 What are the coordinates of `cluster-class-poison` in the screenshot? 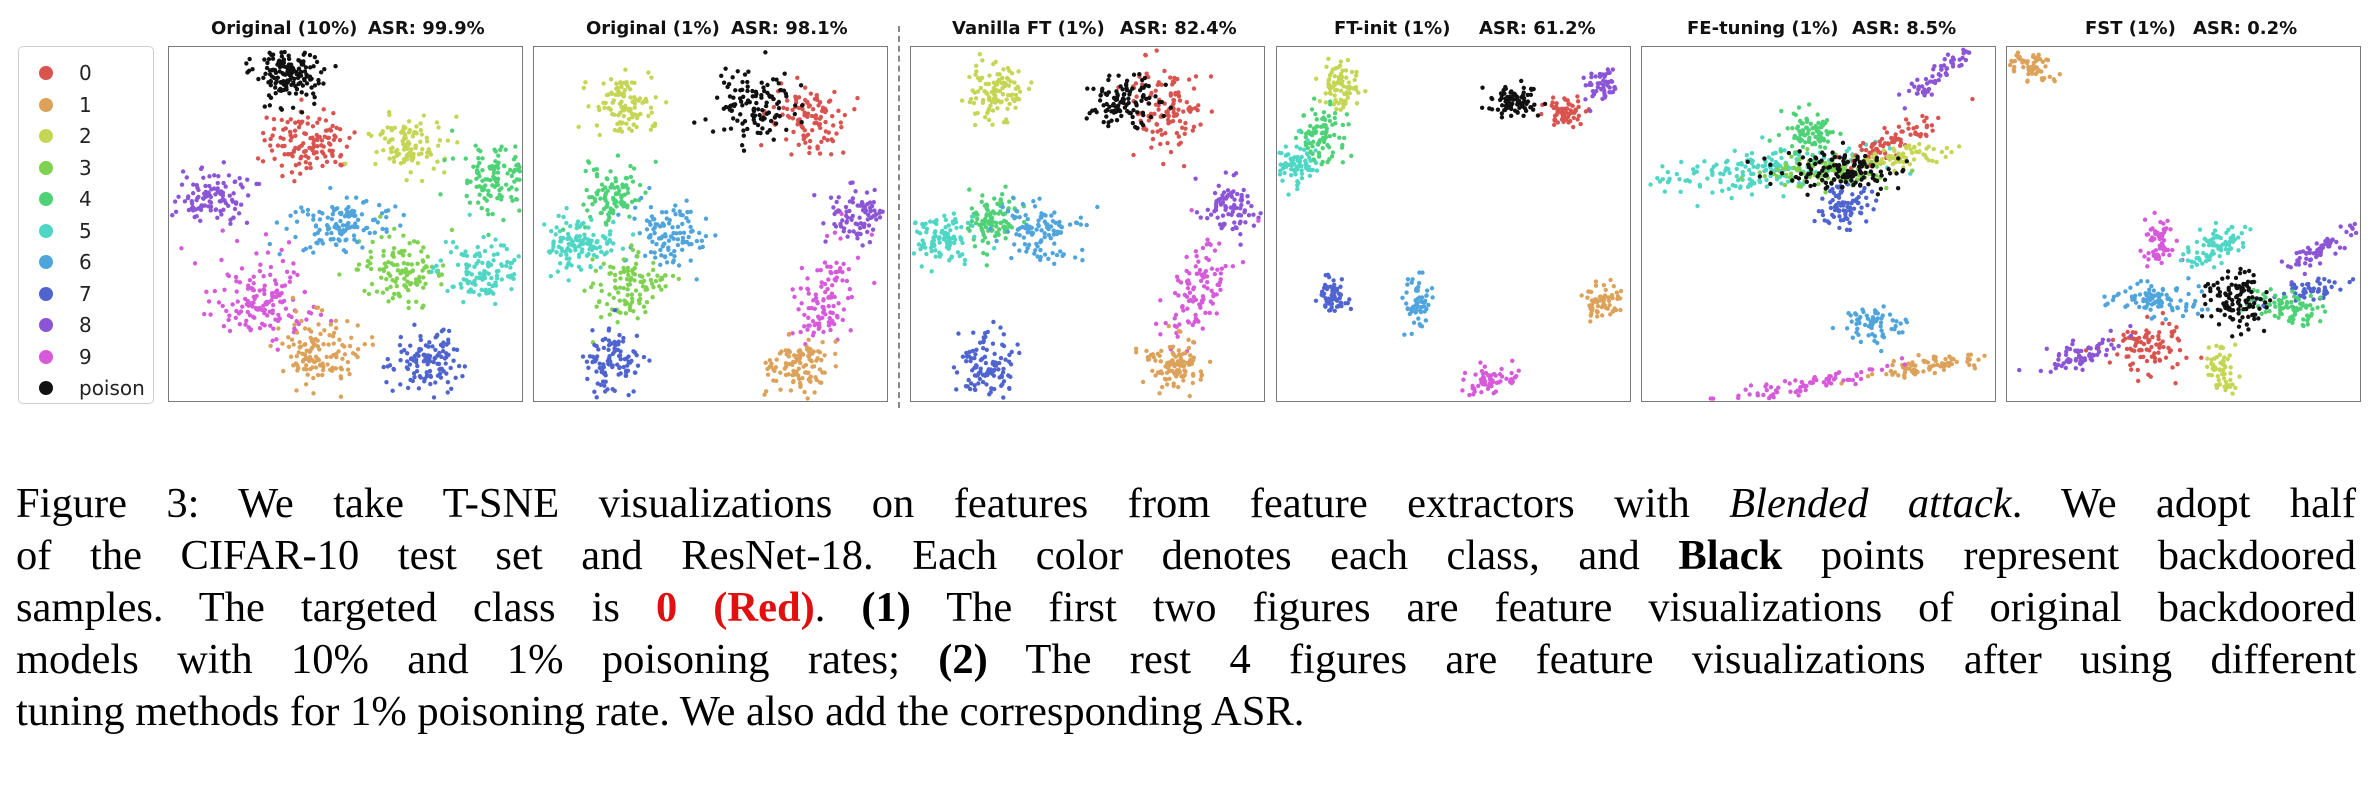 It's located at (291, 82).